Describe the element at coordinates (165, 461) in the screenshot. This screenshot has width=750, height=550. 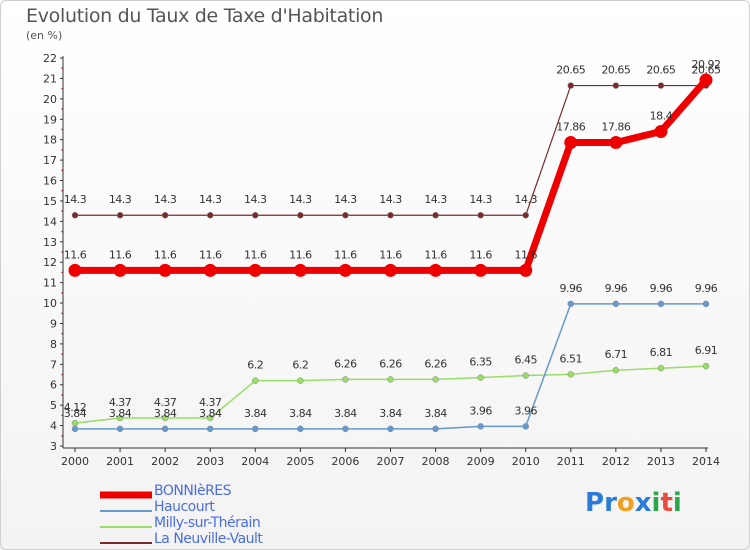
I see `x-tick-label: 2002` at that location.